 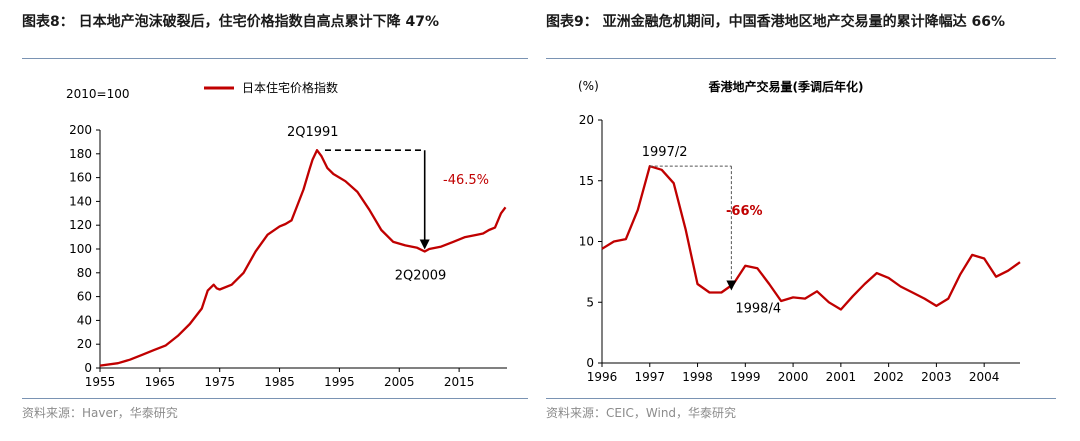 I want to click on y-tick-label: 10, so click(x=586, y=242).